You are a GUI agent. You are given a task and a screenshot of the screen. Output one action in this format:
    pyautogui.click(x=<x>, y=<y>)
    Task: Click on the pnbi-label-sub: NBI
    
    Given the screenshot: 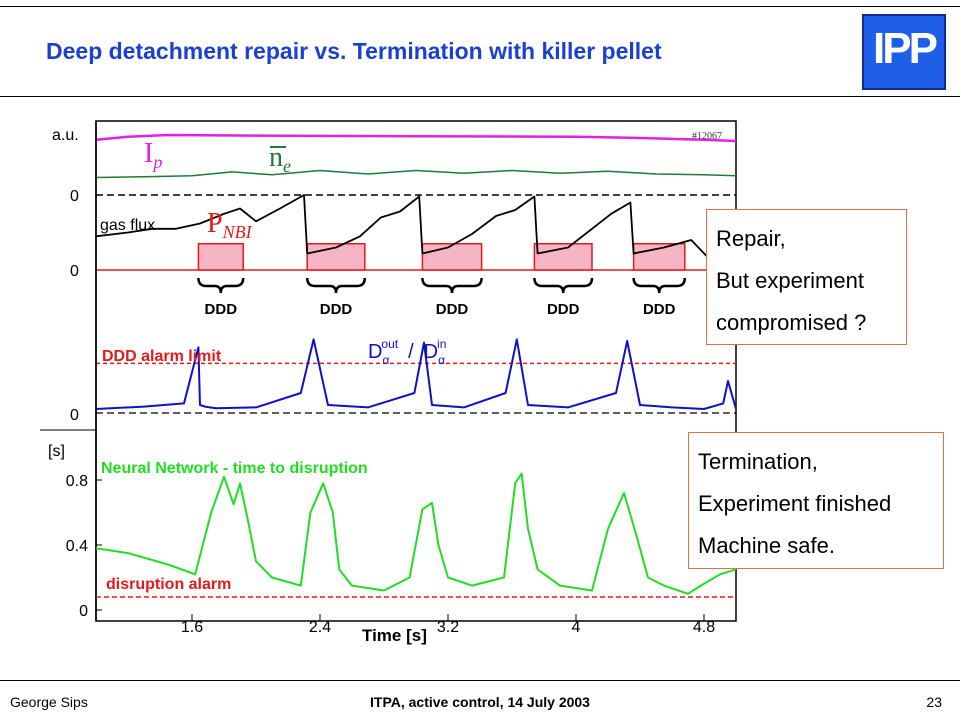 What is the action you would take?
    pyautogui.click(x=237, y=232)
    